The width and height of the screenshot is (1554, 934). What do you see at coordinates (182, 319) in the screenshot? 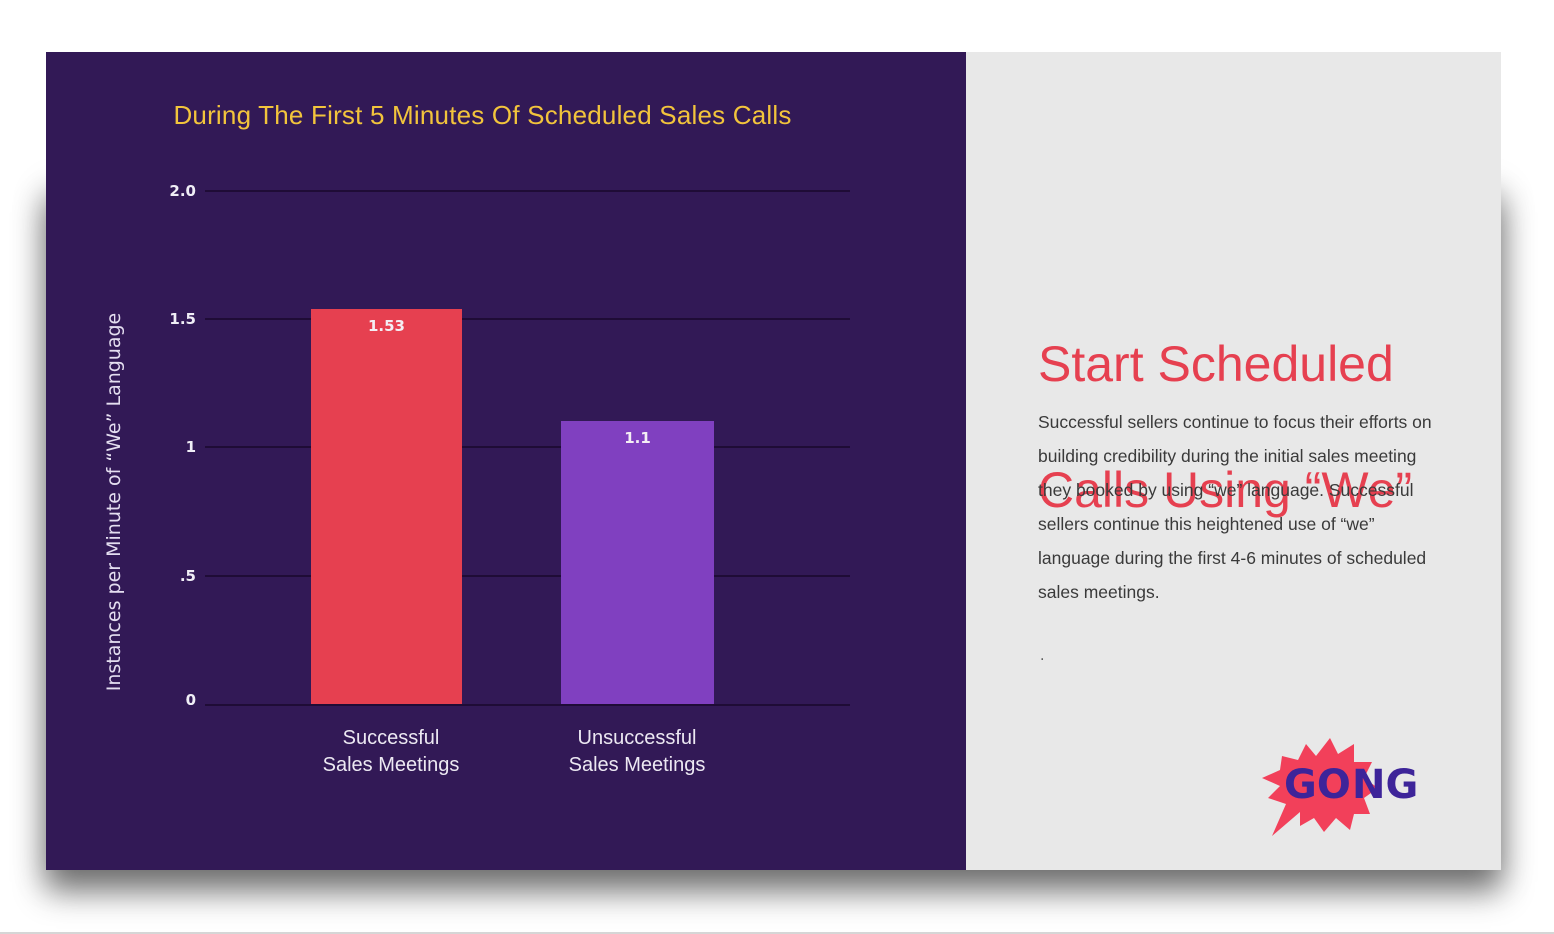
I see `y-tick-label: 1.5` at bounding box center [182, 319].